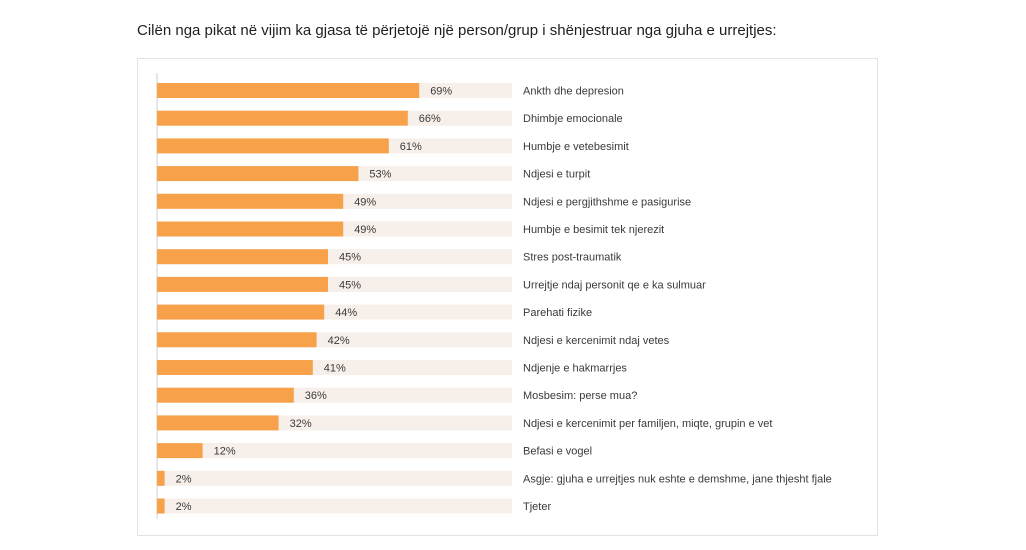 This screenshot has width=1026, height=550. I want to click on category-label: Urrejtje ndaj personit qe e ka sulmuar, so click(614, 285).